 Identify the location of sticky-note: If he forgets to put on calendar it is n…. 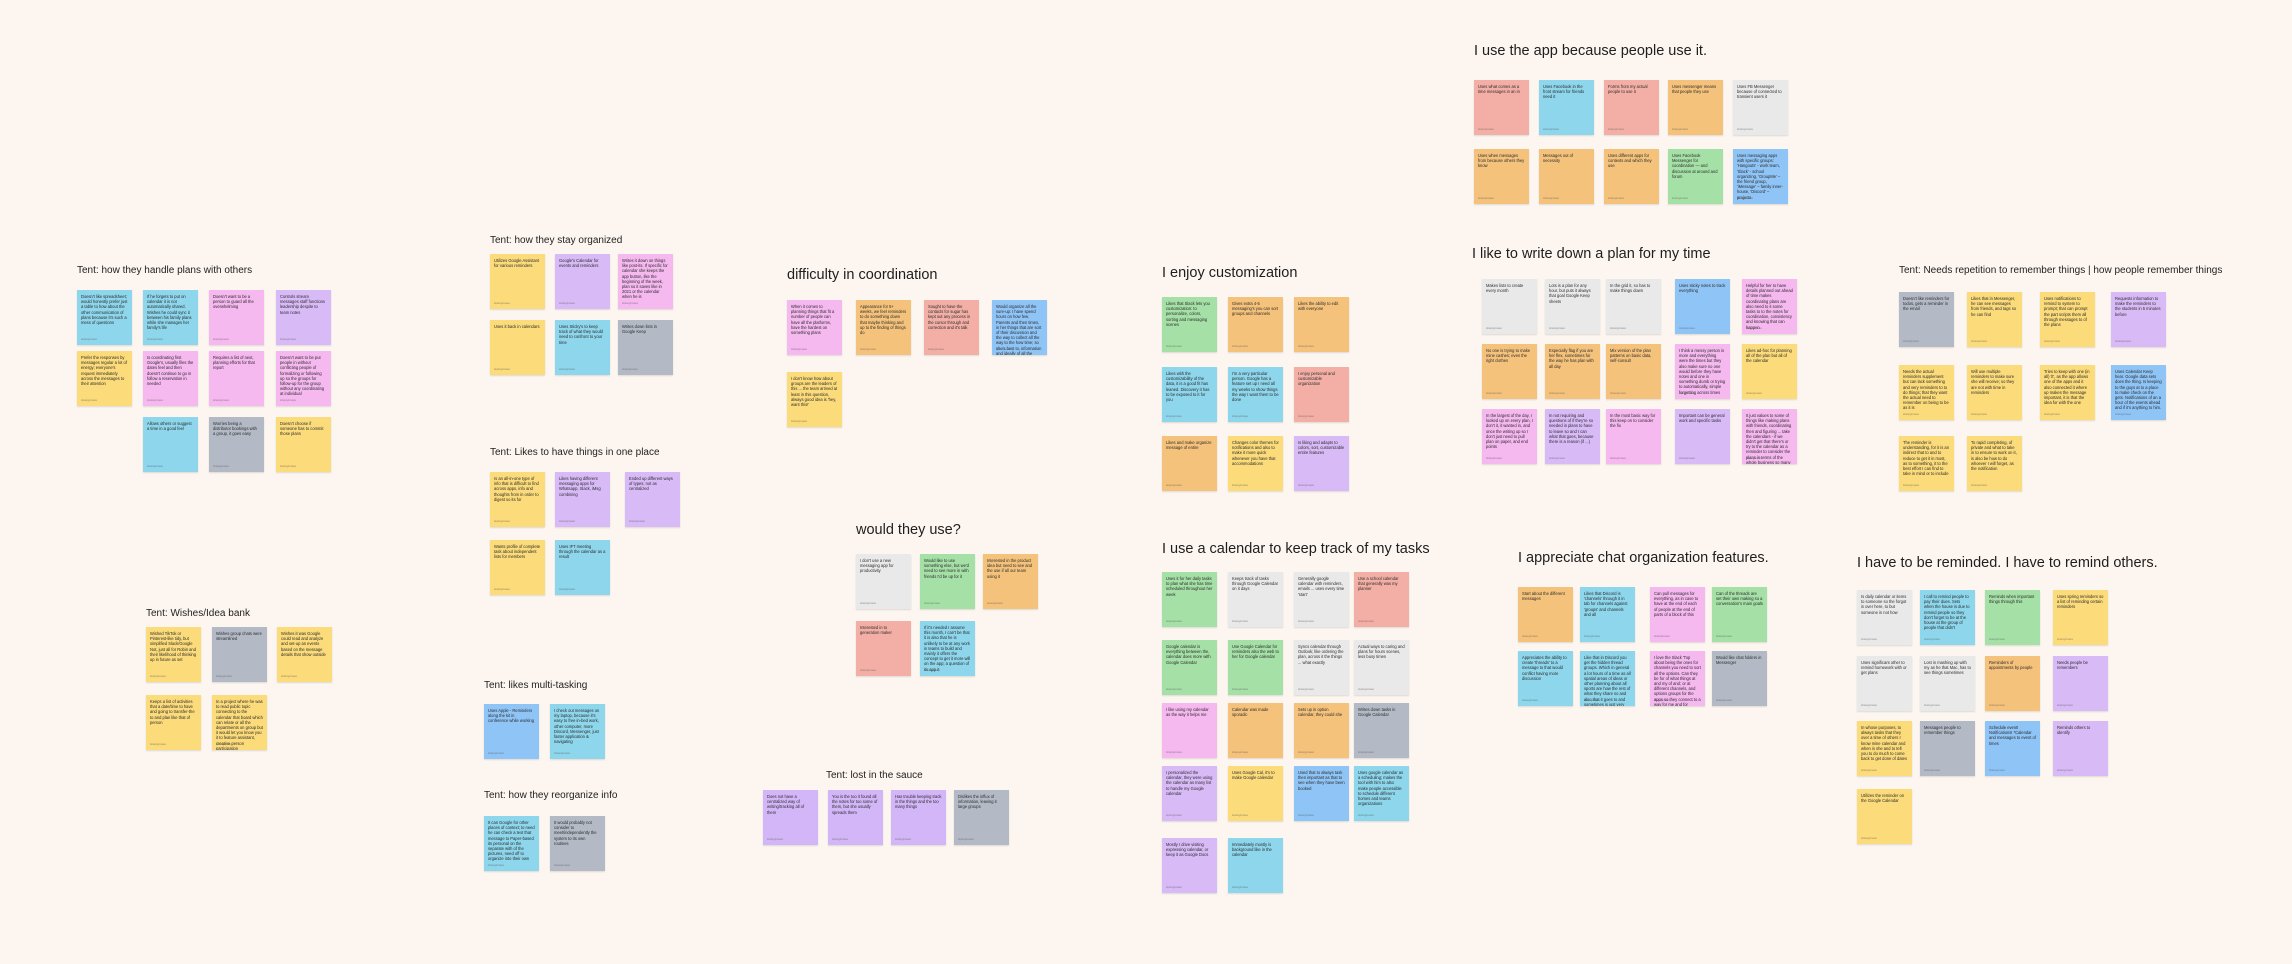
(170, 317).